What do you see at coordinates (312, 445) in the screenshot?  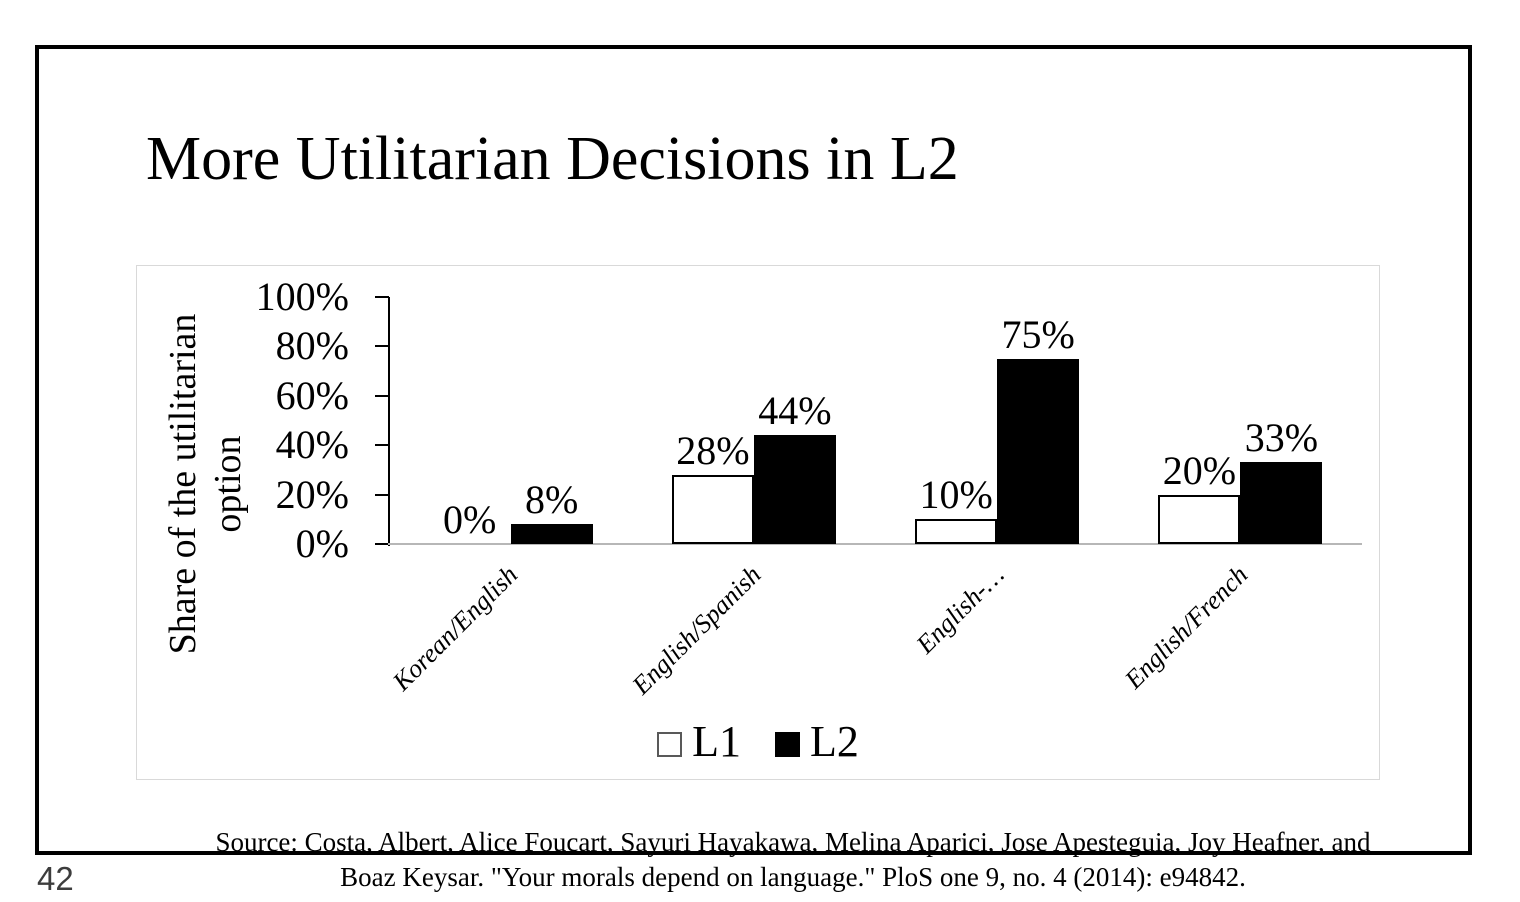 I see `y-tick-label-40: 40%` at bounding box center [312, 445].